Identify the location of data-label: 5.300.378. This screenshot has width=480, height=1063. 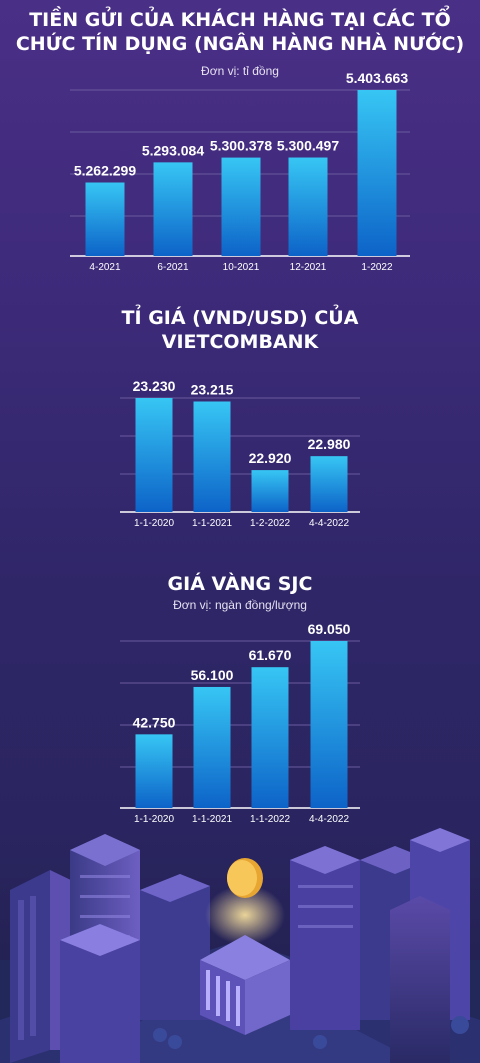
(241, 146).